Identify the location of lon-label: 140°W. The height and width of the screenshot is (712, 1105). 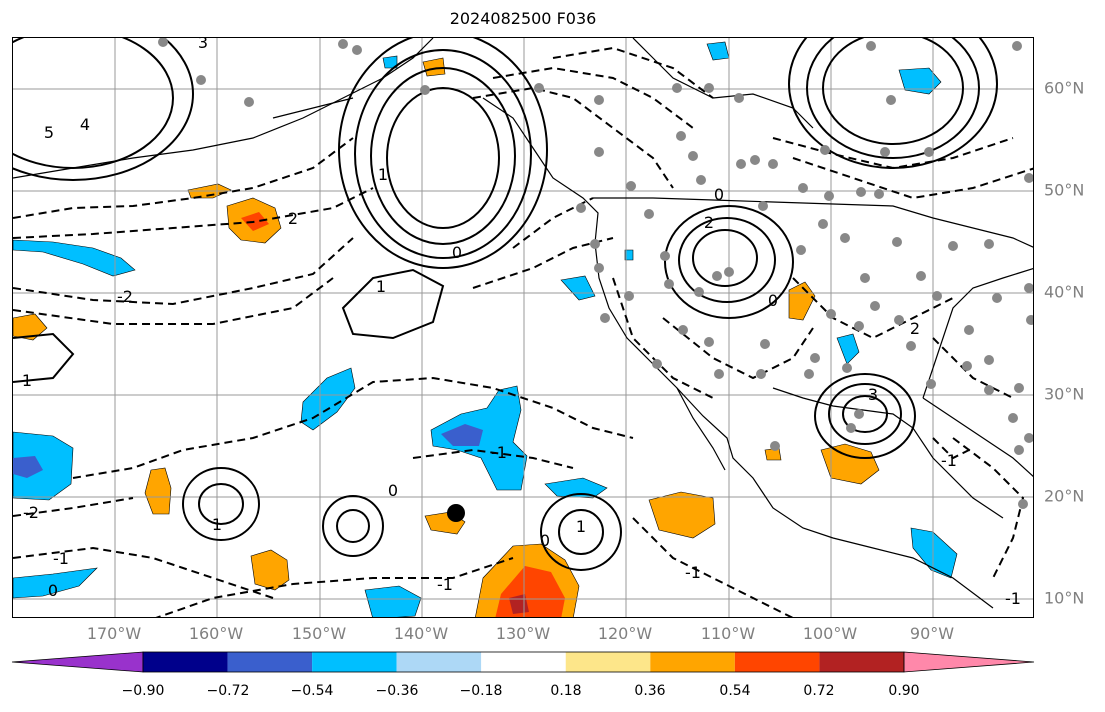
(421, 633).